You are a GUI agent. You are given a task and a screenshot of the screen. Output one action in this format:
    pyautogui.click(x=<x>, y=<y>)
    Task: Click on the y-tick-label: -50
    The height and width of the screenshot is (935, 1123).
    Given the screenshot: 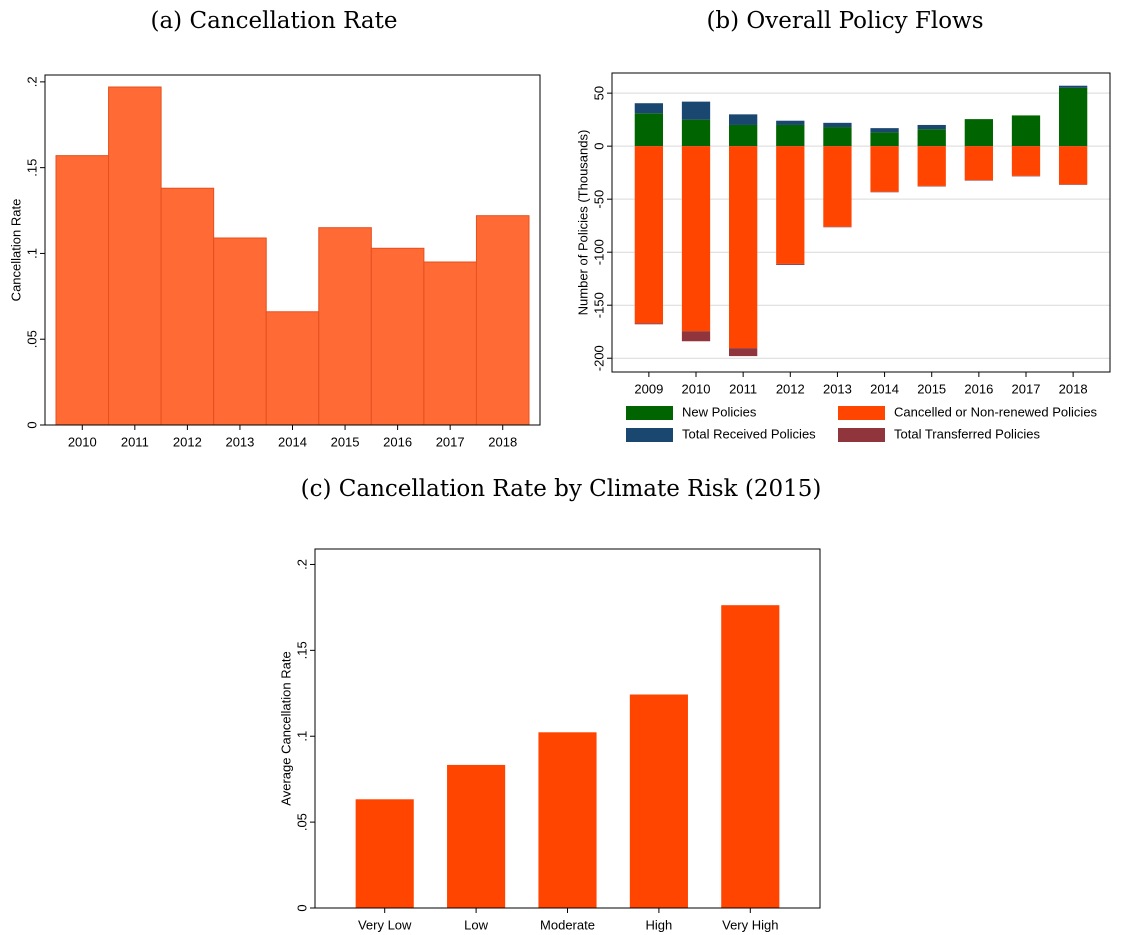 What is the action you would take?
    pyautogui.click(x=598, y=199)
    